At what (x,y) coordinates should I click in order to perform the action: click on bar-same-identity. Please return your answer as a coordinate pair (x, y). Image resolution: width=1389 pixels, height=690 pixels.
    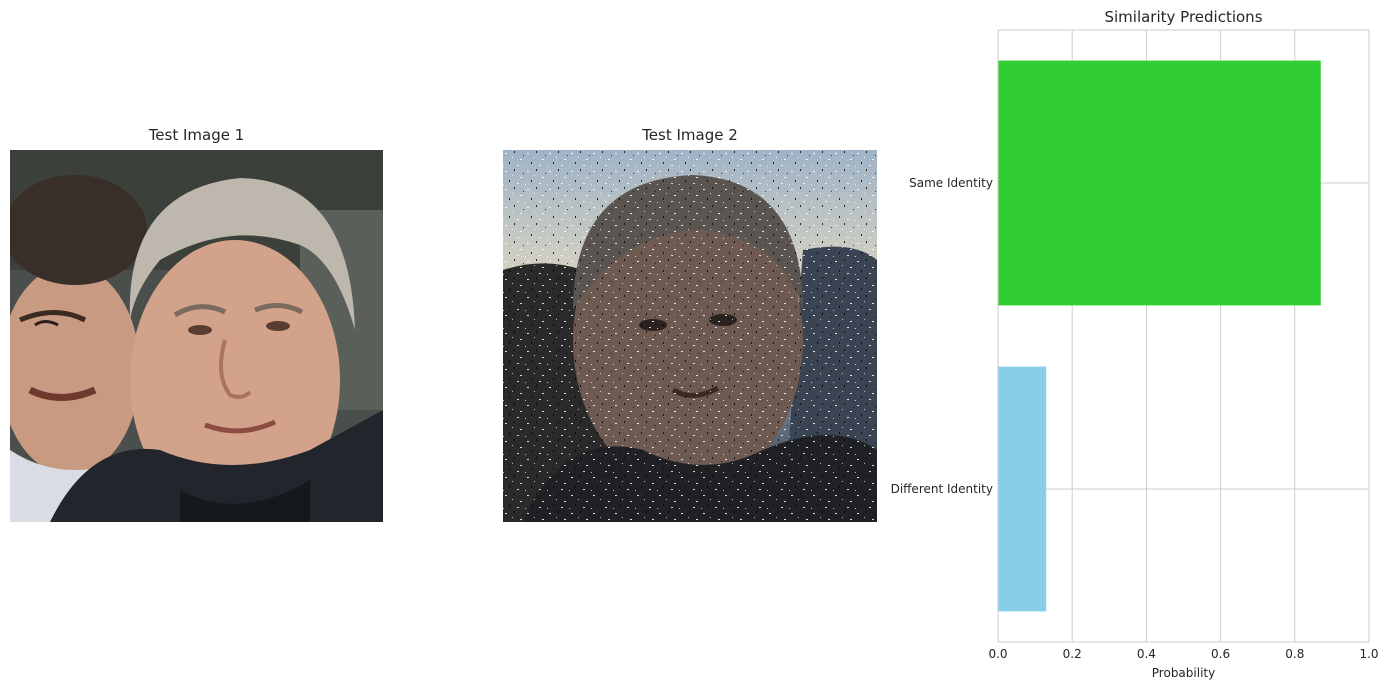
    Looking at the image, I should click on (1159, 183).